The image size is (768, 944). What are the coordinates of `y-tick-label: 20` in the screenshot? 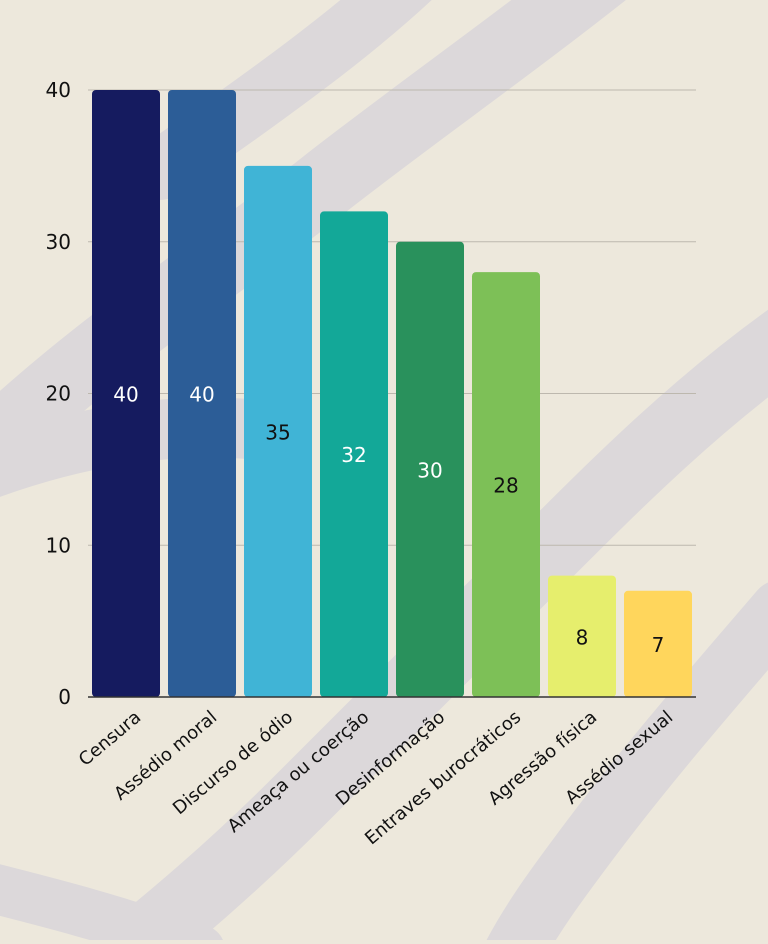 It's located at (58, 394).